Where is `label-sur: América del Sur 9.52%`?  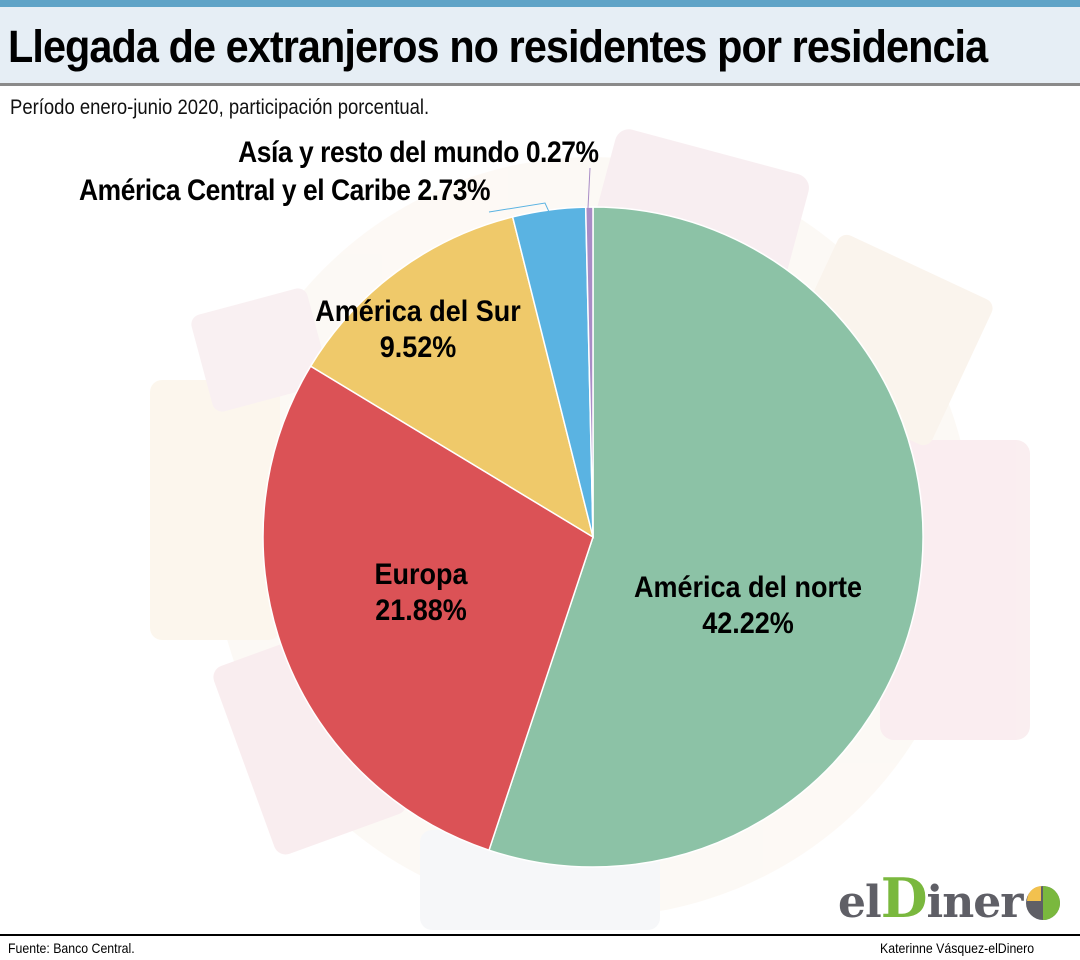
label-sur: América del Sur 9.52% is located at coordinates (418, 330).